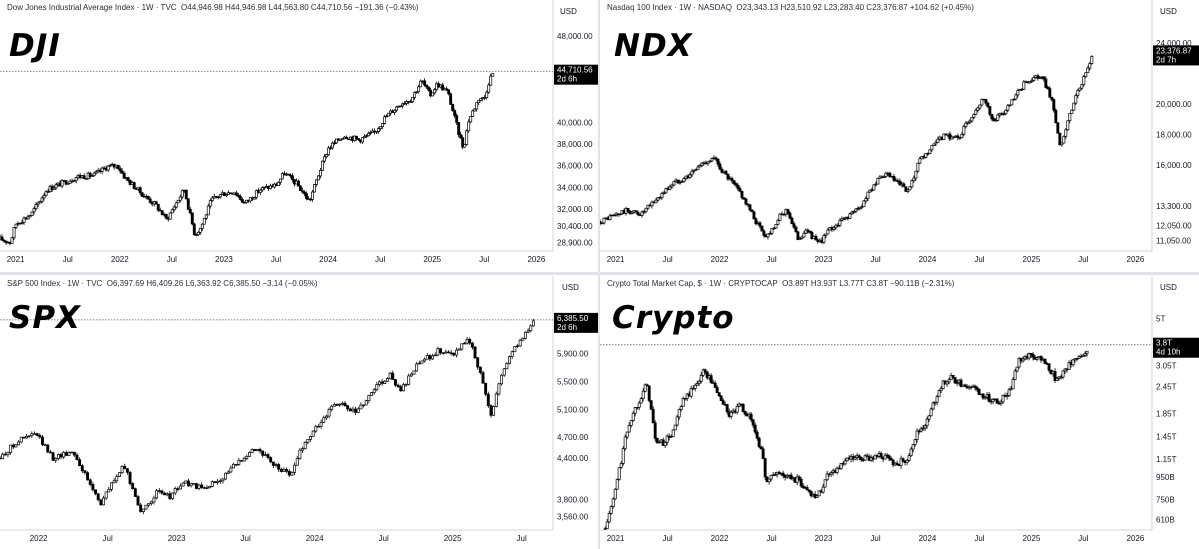 Image resolution: width=1199 pixels, height=549 pixels. I want to click on dji-x-tick-label: 2024, so click(328, 259).